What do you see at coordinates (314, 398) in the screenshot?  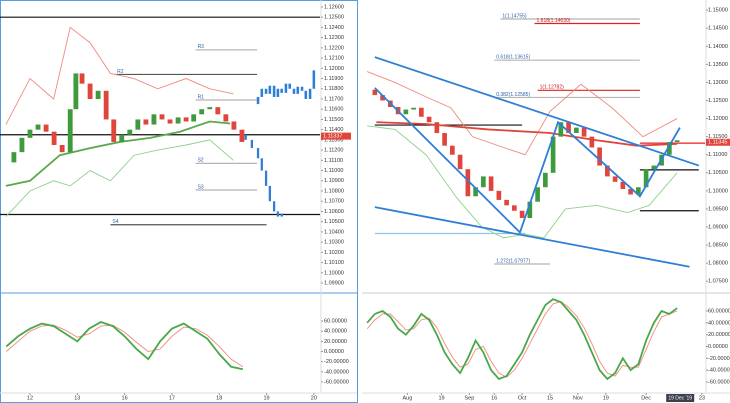 I see `x-tick-label: 20` at bounding box center [314, 398].